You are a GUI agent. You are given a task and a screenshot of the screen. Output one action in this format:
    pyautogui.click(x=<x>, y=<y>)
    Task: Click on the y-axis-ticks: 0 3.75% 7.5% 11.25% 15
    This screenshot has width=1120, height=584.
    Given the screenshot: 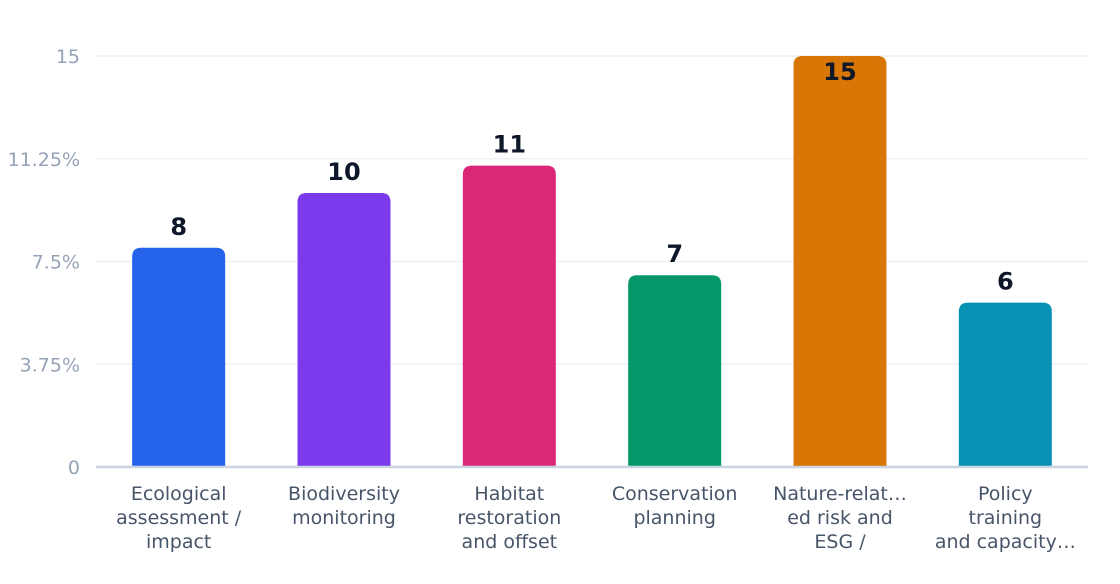 What is the action you would take?
    pyautogui.click(x=44, y=262)
    